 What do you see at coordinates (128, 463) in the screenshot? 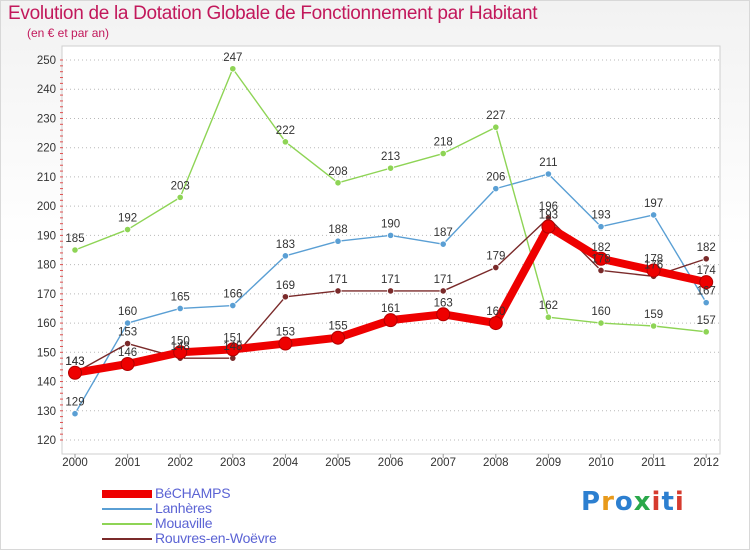
I see `x-tick-label: 2001` at bounding box center [128, 463].